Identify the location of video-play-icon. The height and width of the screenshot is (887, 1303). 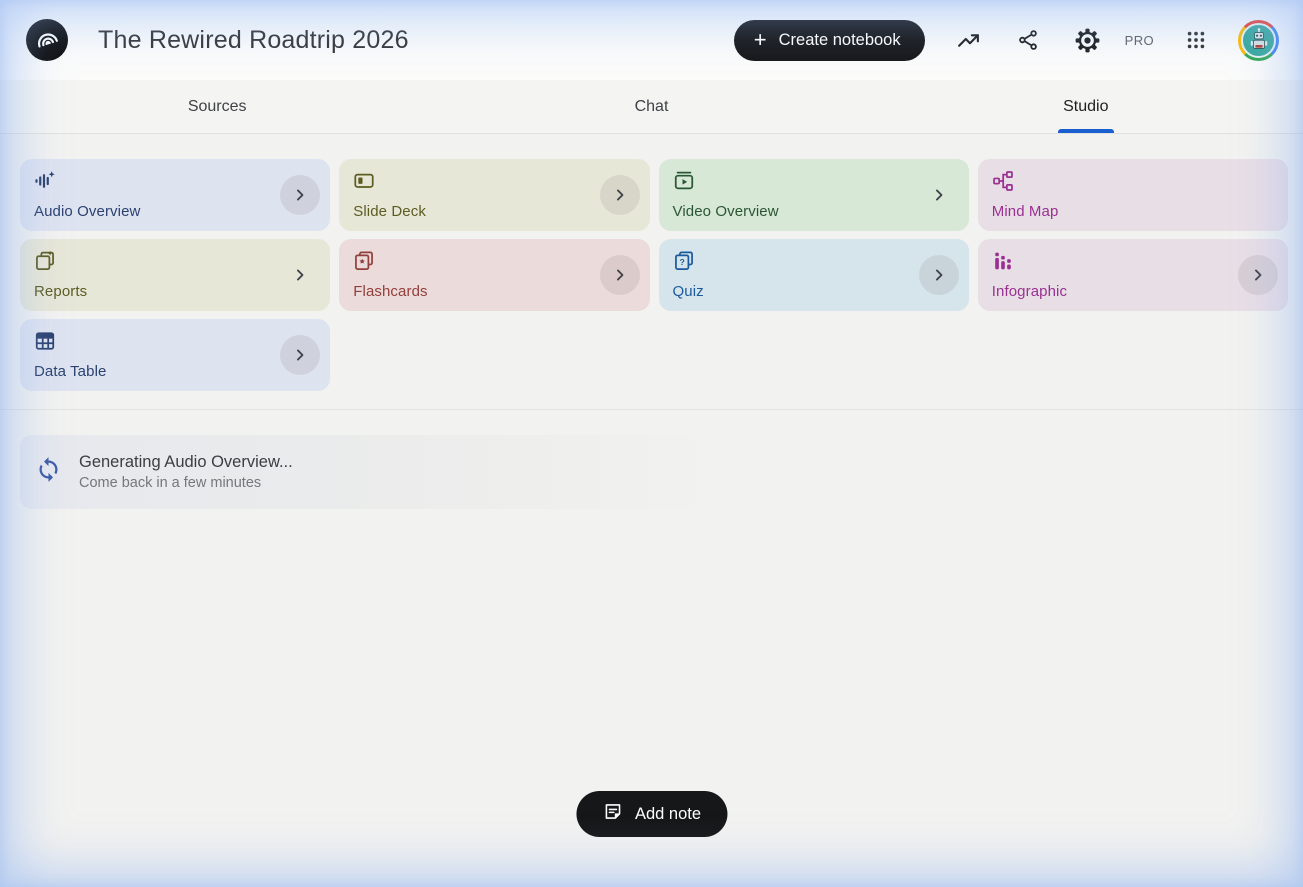
(684, 181).